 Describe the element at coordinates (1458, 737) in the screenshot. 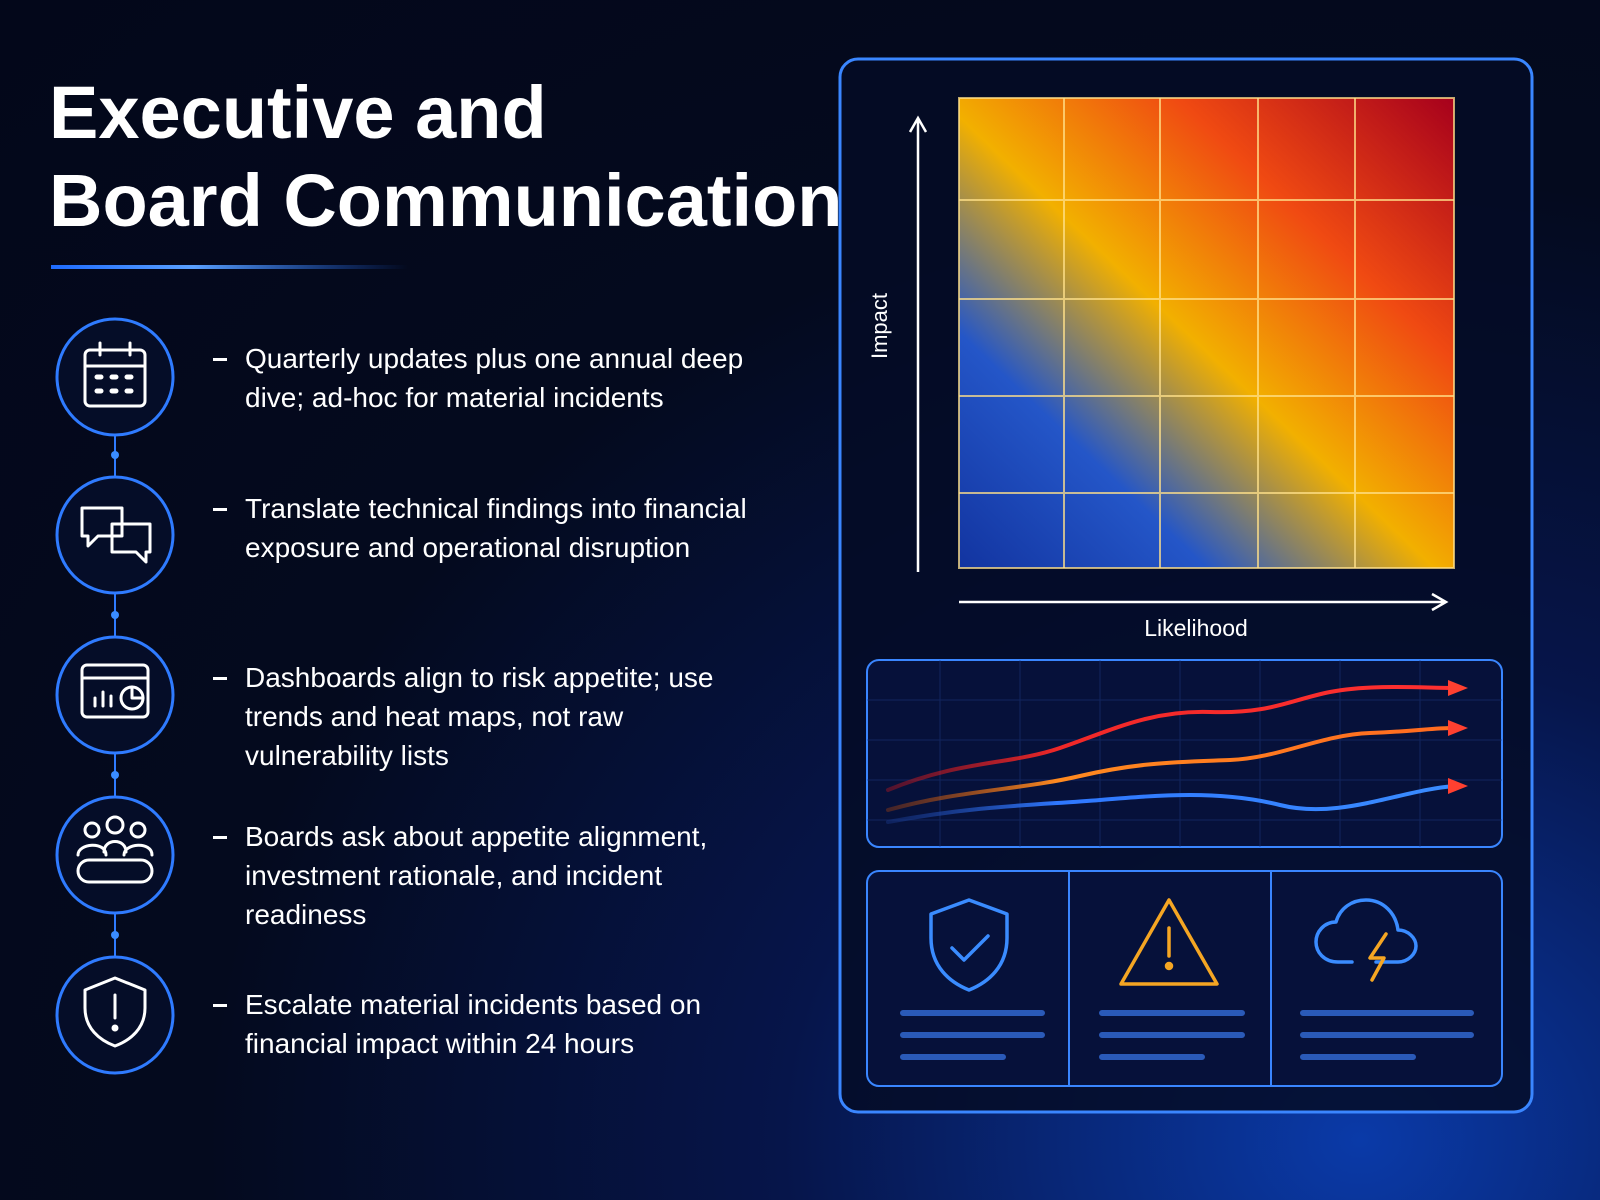

I see `trend-arrows` at that location.